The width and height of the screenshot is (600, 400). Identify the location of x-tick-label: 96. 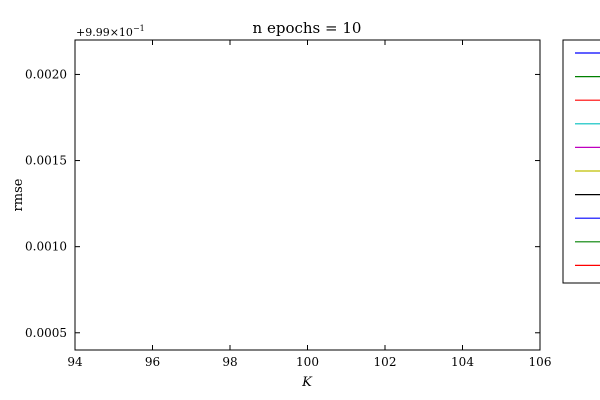
(152, 362).